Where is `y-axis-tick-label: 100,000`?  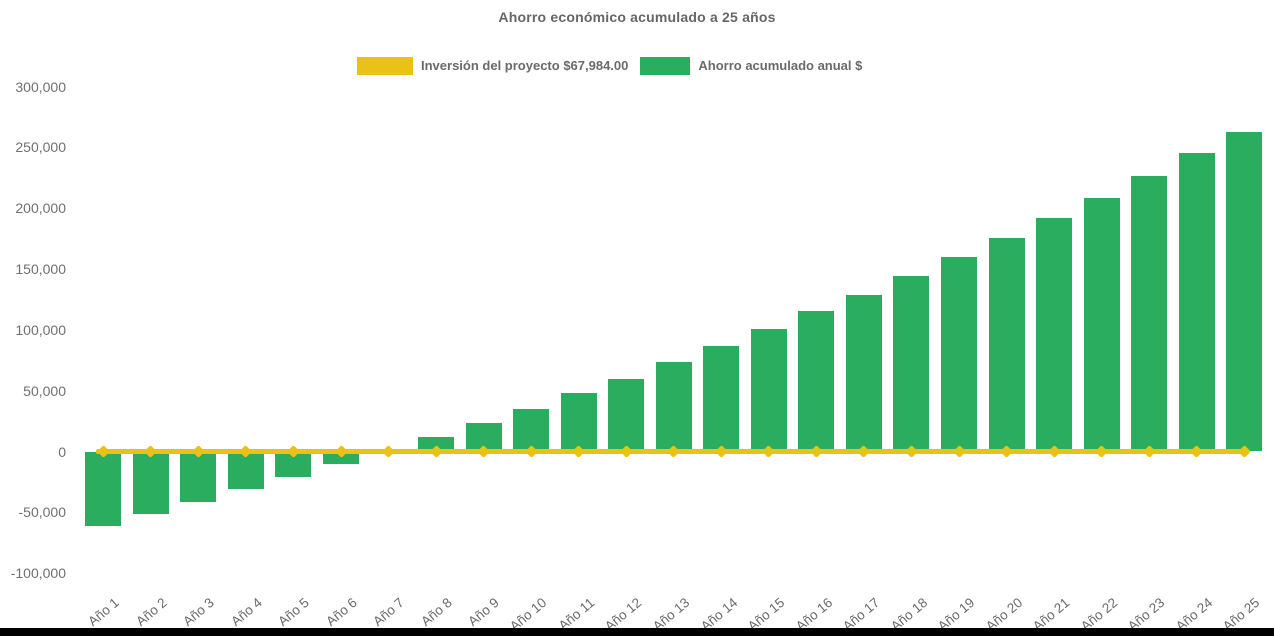 y-axis-tick-label: 100,000 is located at coordinates (40, 329).